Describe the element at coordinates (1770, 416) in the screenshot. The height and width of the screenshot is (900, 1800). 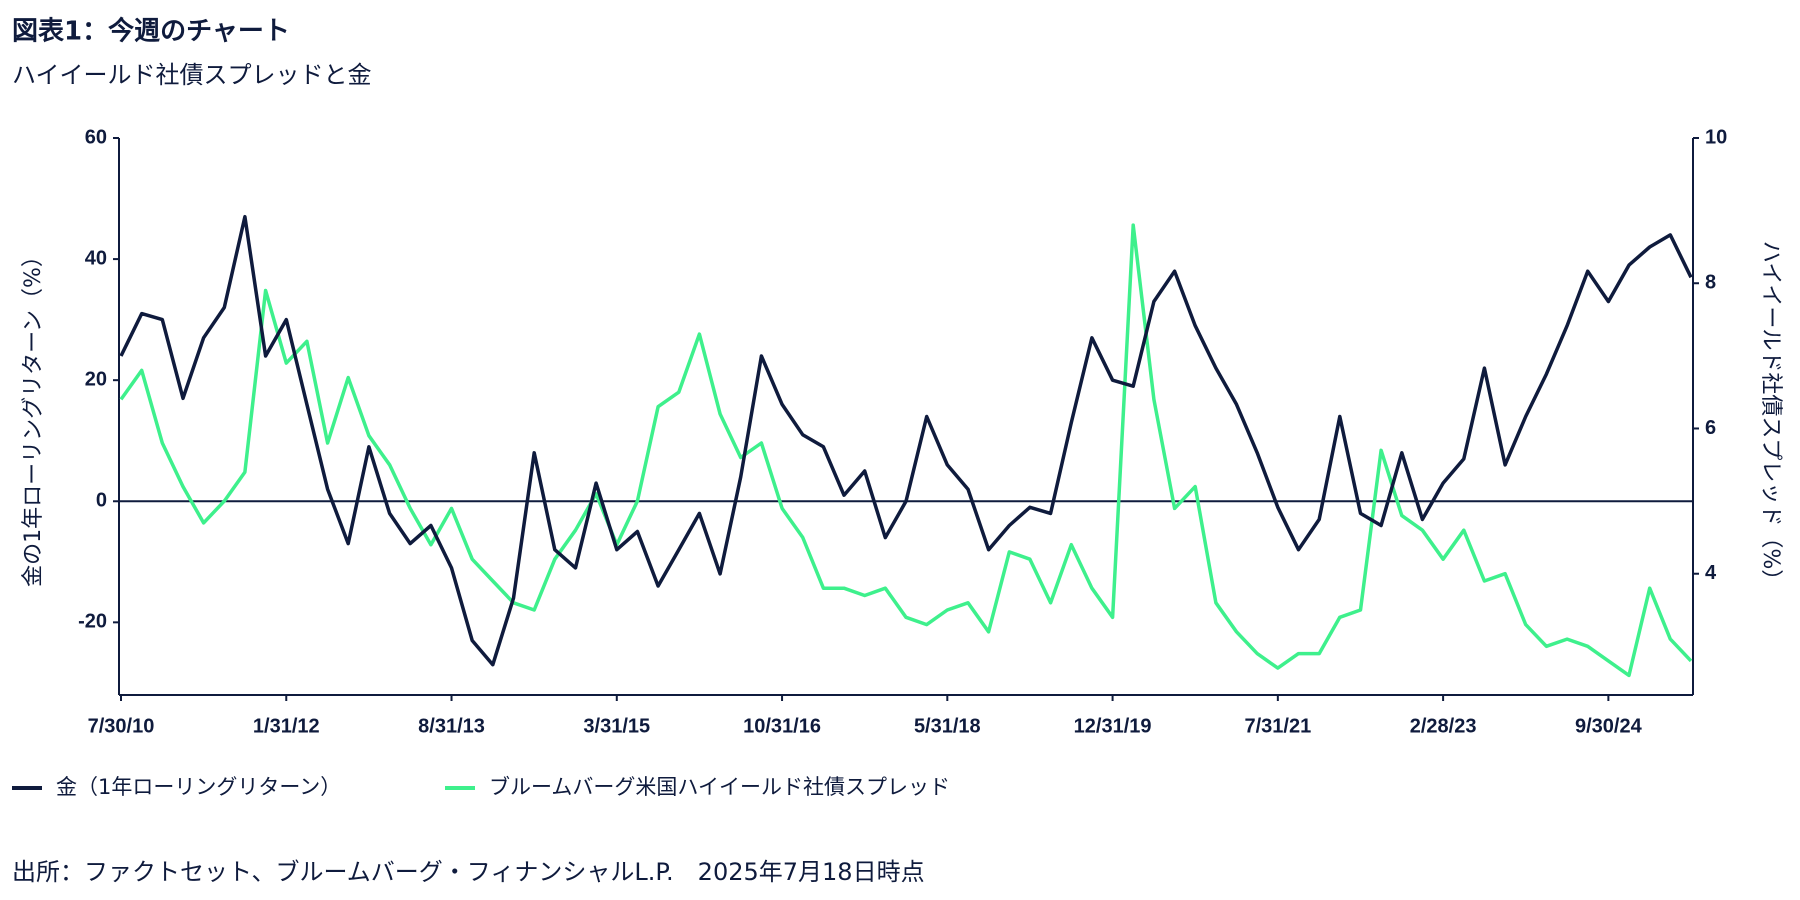
I see `y2-axis-label: ハイイールド社債スプレッド（%）` at that location.